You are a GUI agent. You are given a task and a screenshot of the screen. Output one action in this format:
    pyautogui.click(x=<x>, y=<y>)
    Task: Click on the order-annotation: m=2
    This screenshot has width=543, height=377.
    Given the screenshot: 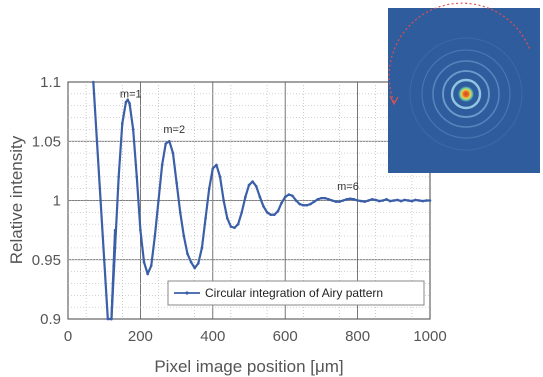 What is the action you would take?
    pyautogui.click(x=174, y=130)
    